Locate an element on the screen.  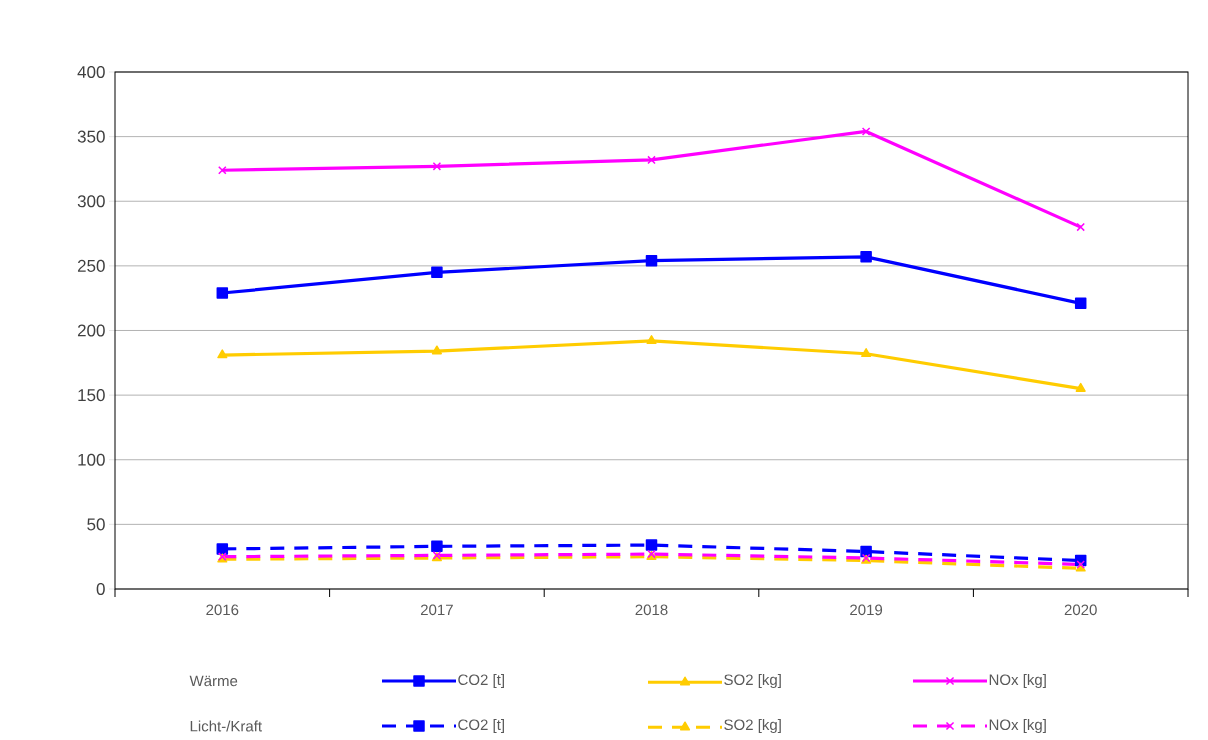
y-tick-label: 300 is located at coordinates (91, 201).